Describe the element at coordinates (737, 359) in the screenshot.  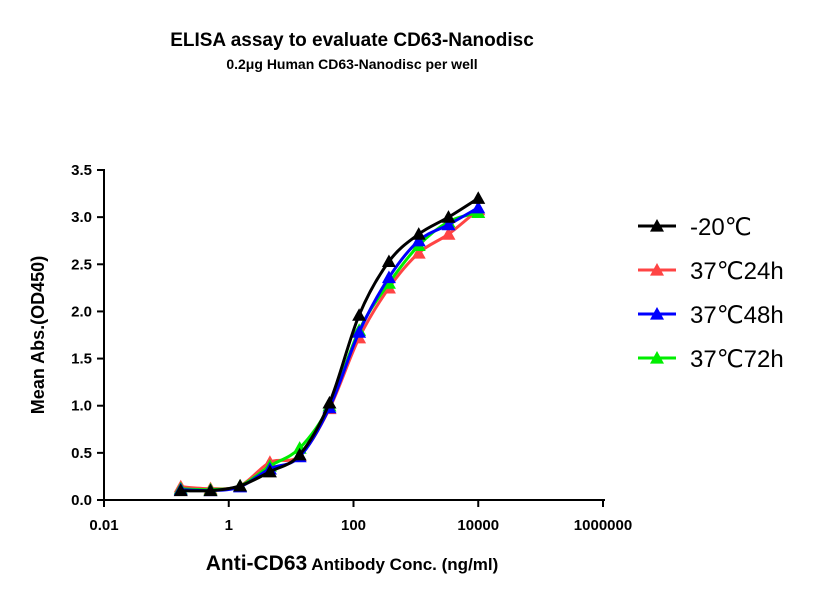
I see `legend-label-3: 37℃72h` at that location.